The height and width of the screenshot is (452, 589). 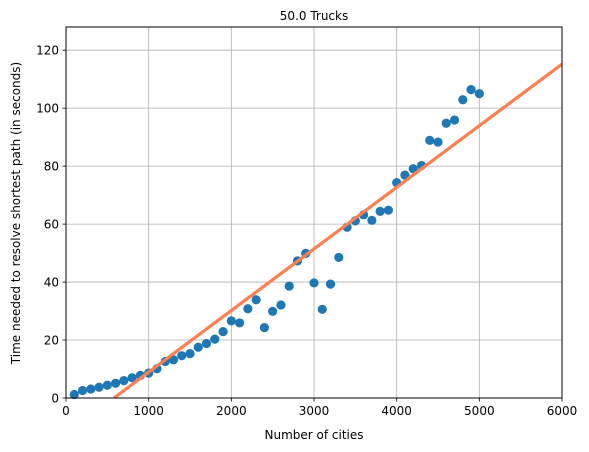 What do you see at coordinates (314, 16) in the screenshot?
I see `chart-title: 50.0 Trucks` at bounding box center [314, 16].